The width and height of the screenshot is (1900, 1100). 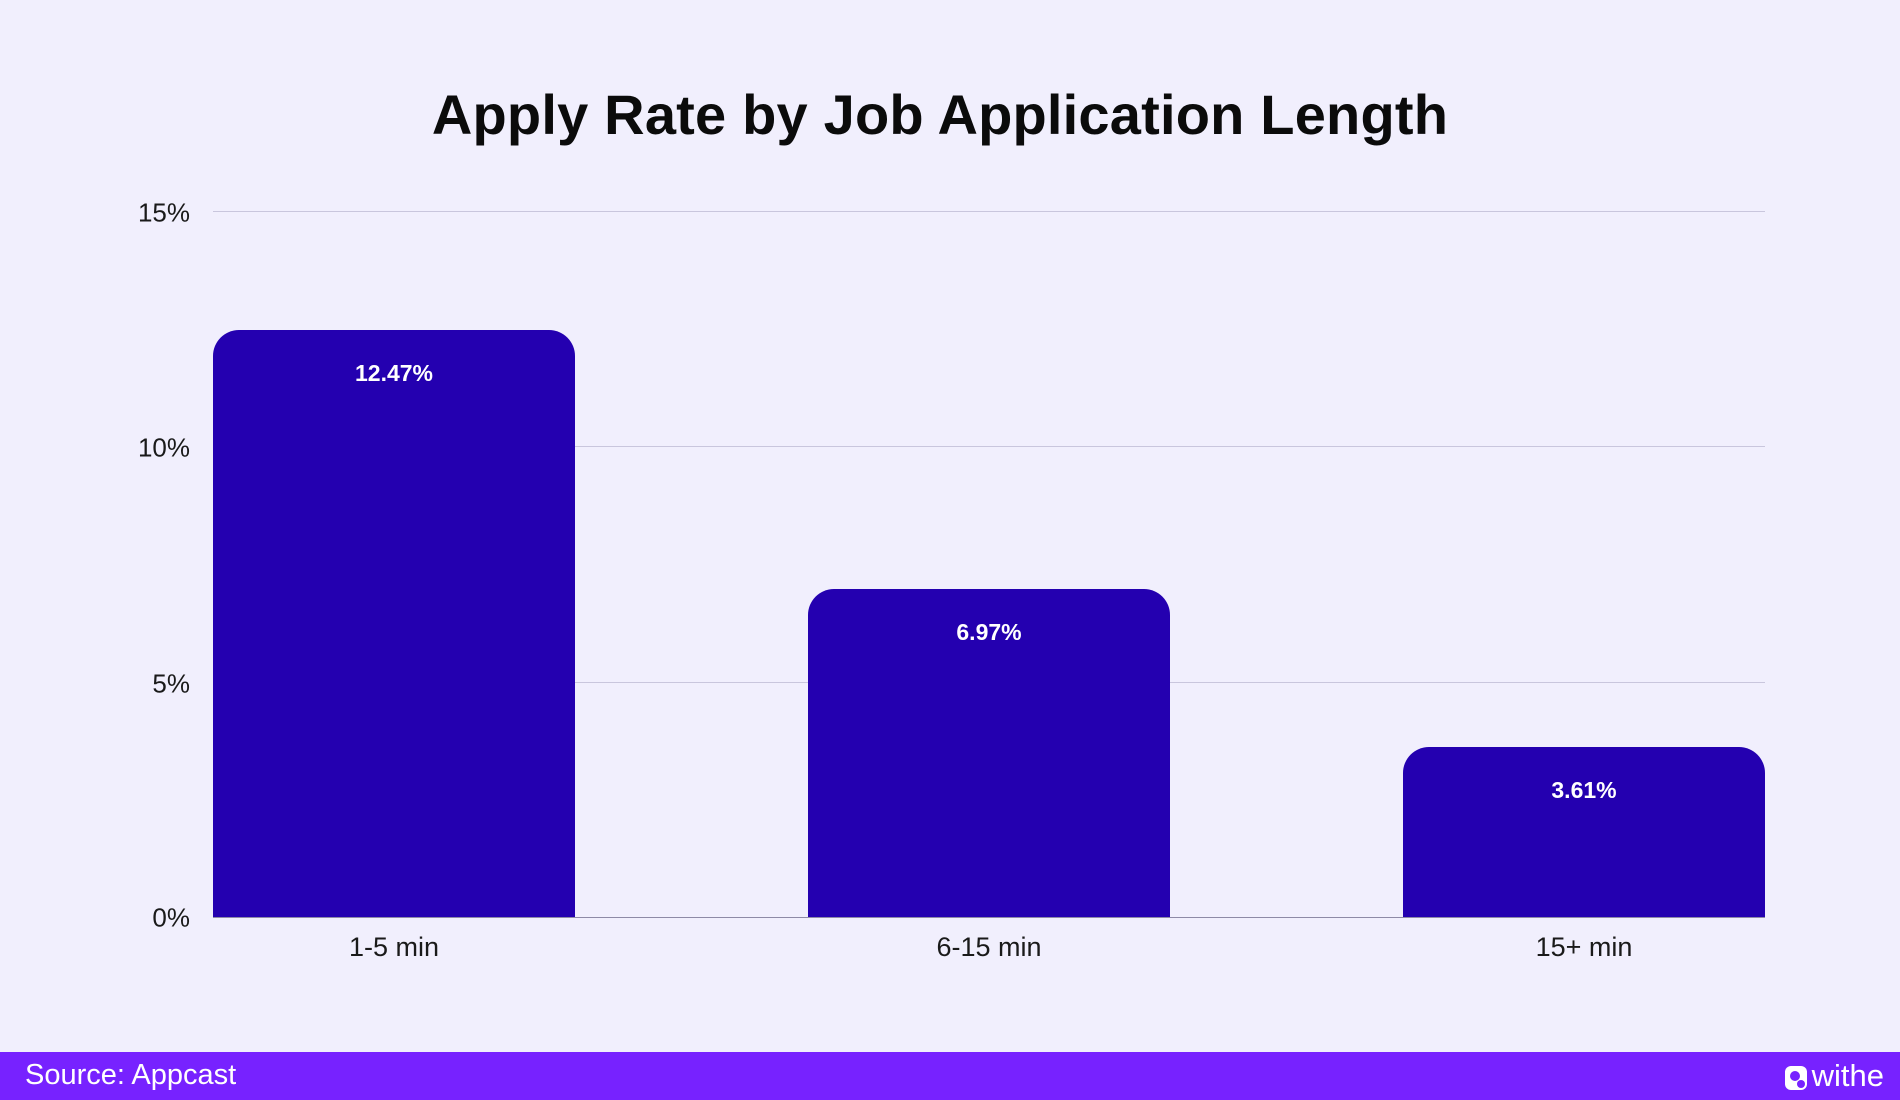 What do you see at coordinates (989, 947) in the screenshot?
I see `x-tick-6-15-min: 6-15 min` at bounding box center [989, 947].